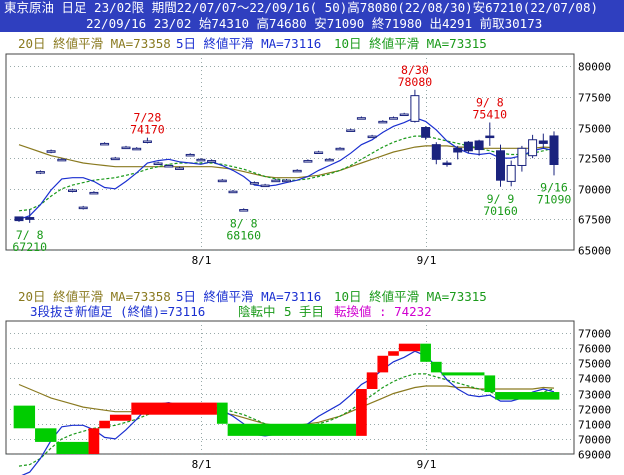 The image size is (624, 475). I want to click on price-annotation: 71090, so click(554, 199).